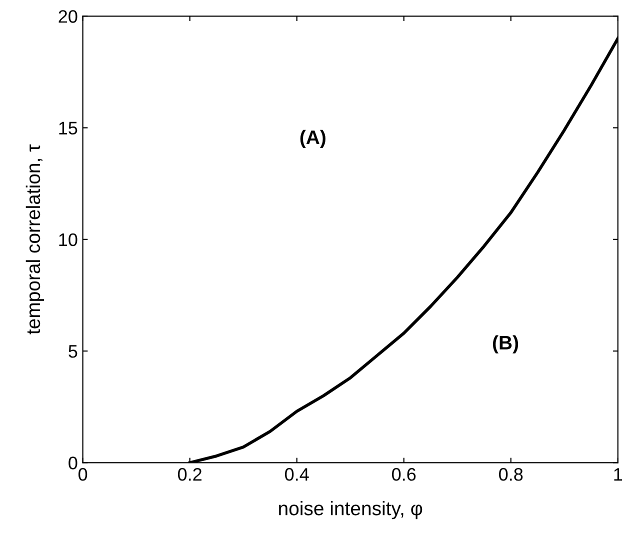 This screenshot has width=637, height=538. I want to click on x-axis-title: noise intensity, φ, so click(350, 510).